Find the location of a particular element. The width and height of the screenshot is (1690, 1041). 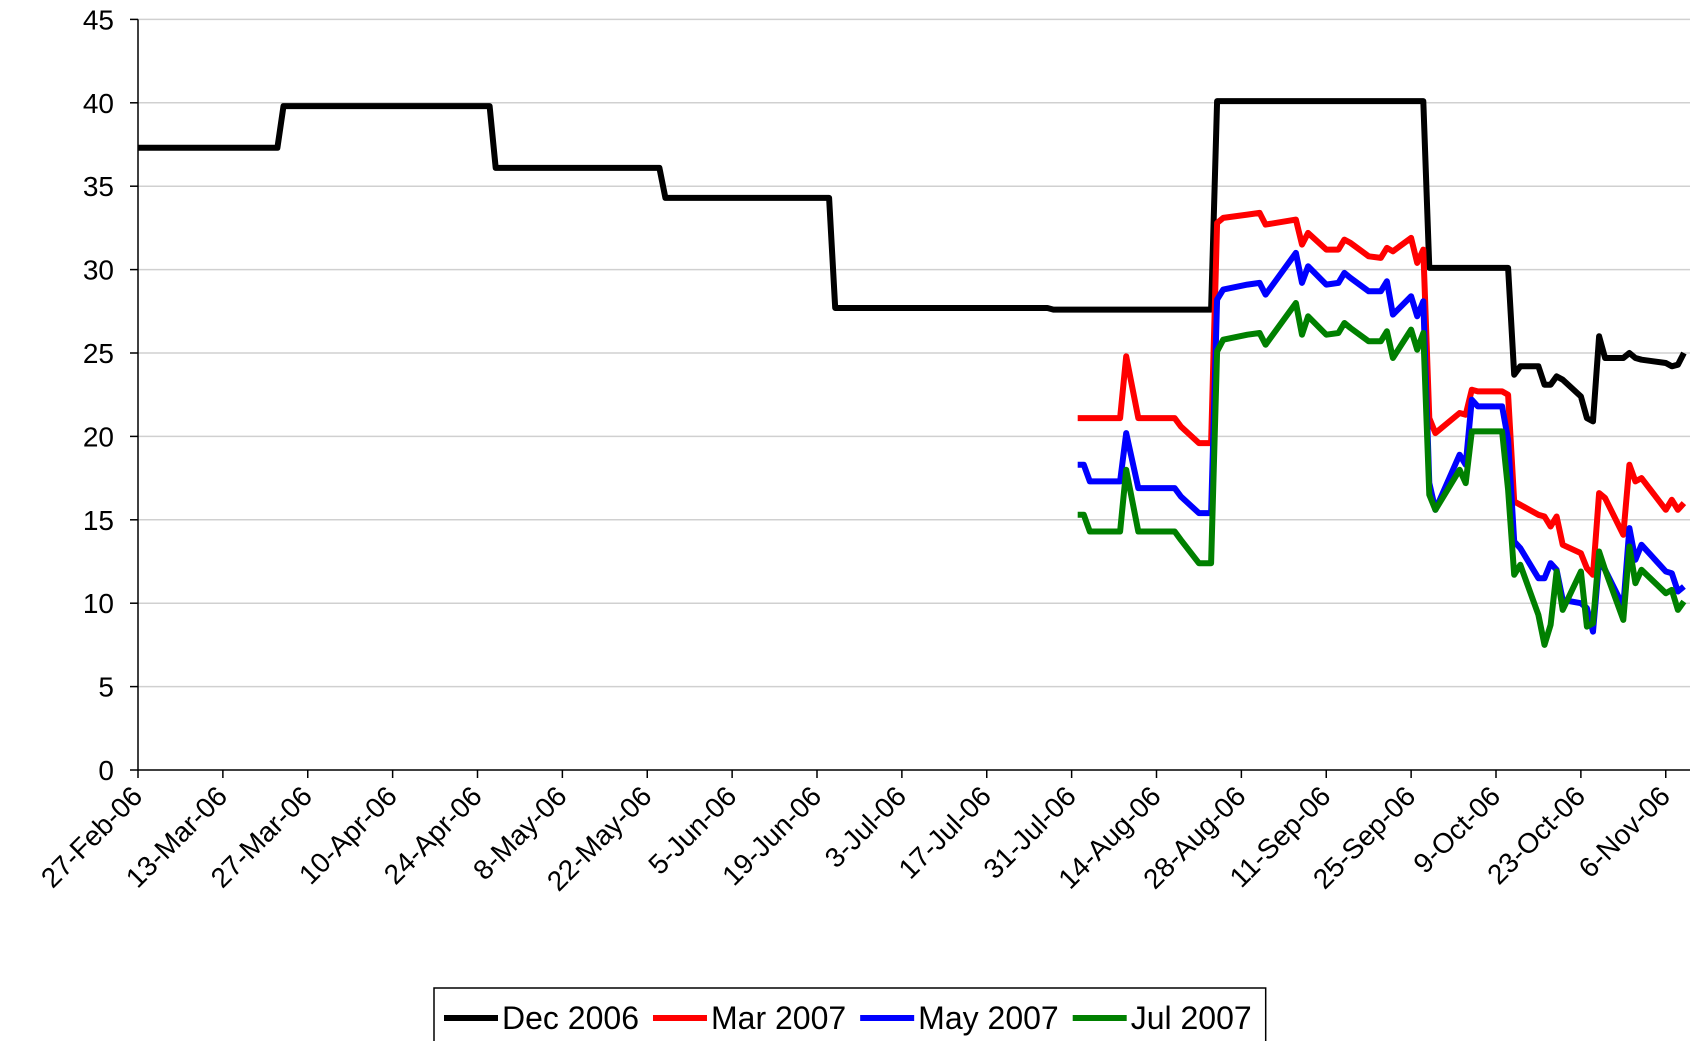

legend-box is located at coordinates (850, 1014).